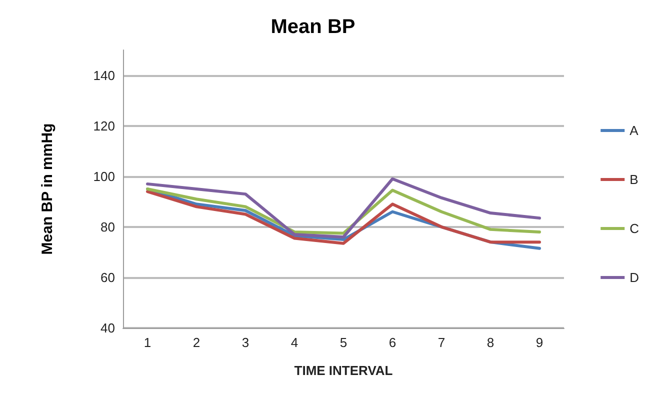 The image size is (664, 410). Describe the element at coordinates (107, 277) in the screenshot. I see `y-tick-label: 60` at that location.